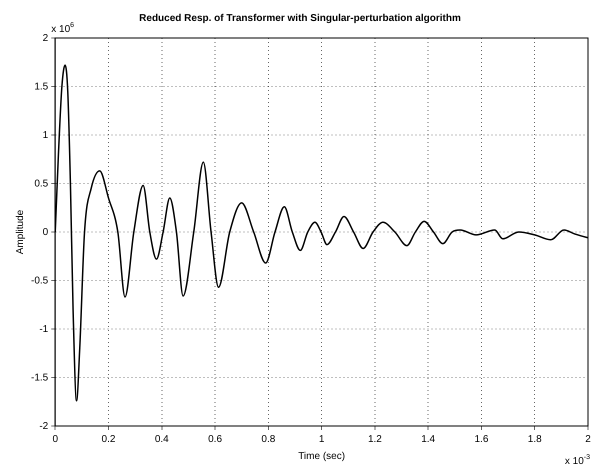 This screenshot has width=608, height=476. I want to click on x-tick-label: 1.4, so click(428, 439).